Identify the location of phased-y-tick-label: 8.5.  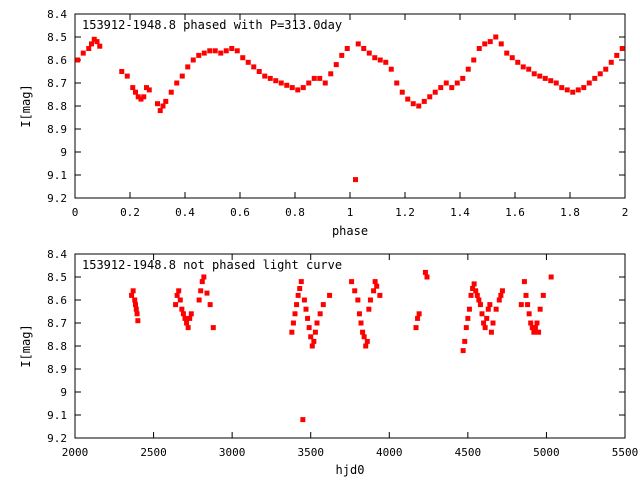
(57, 37).